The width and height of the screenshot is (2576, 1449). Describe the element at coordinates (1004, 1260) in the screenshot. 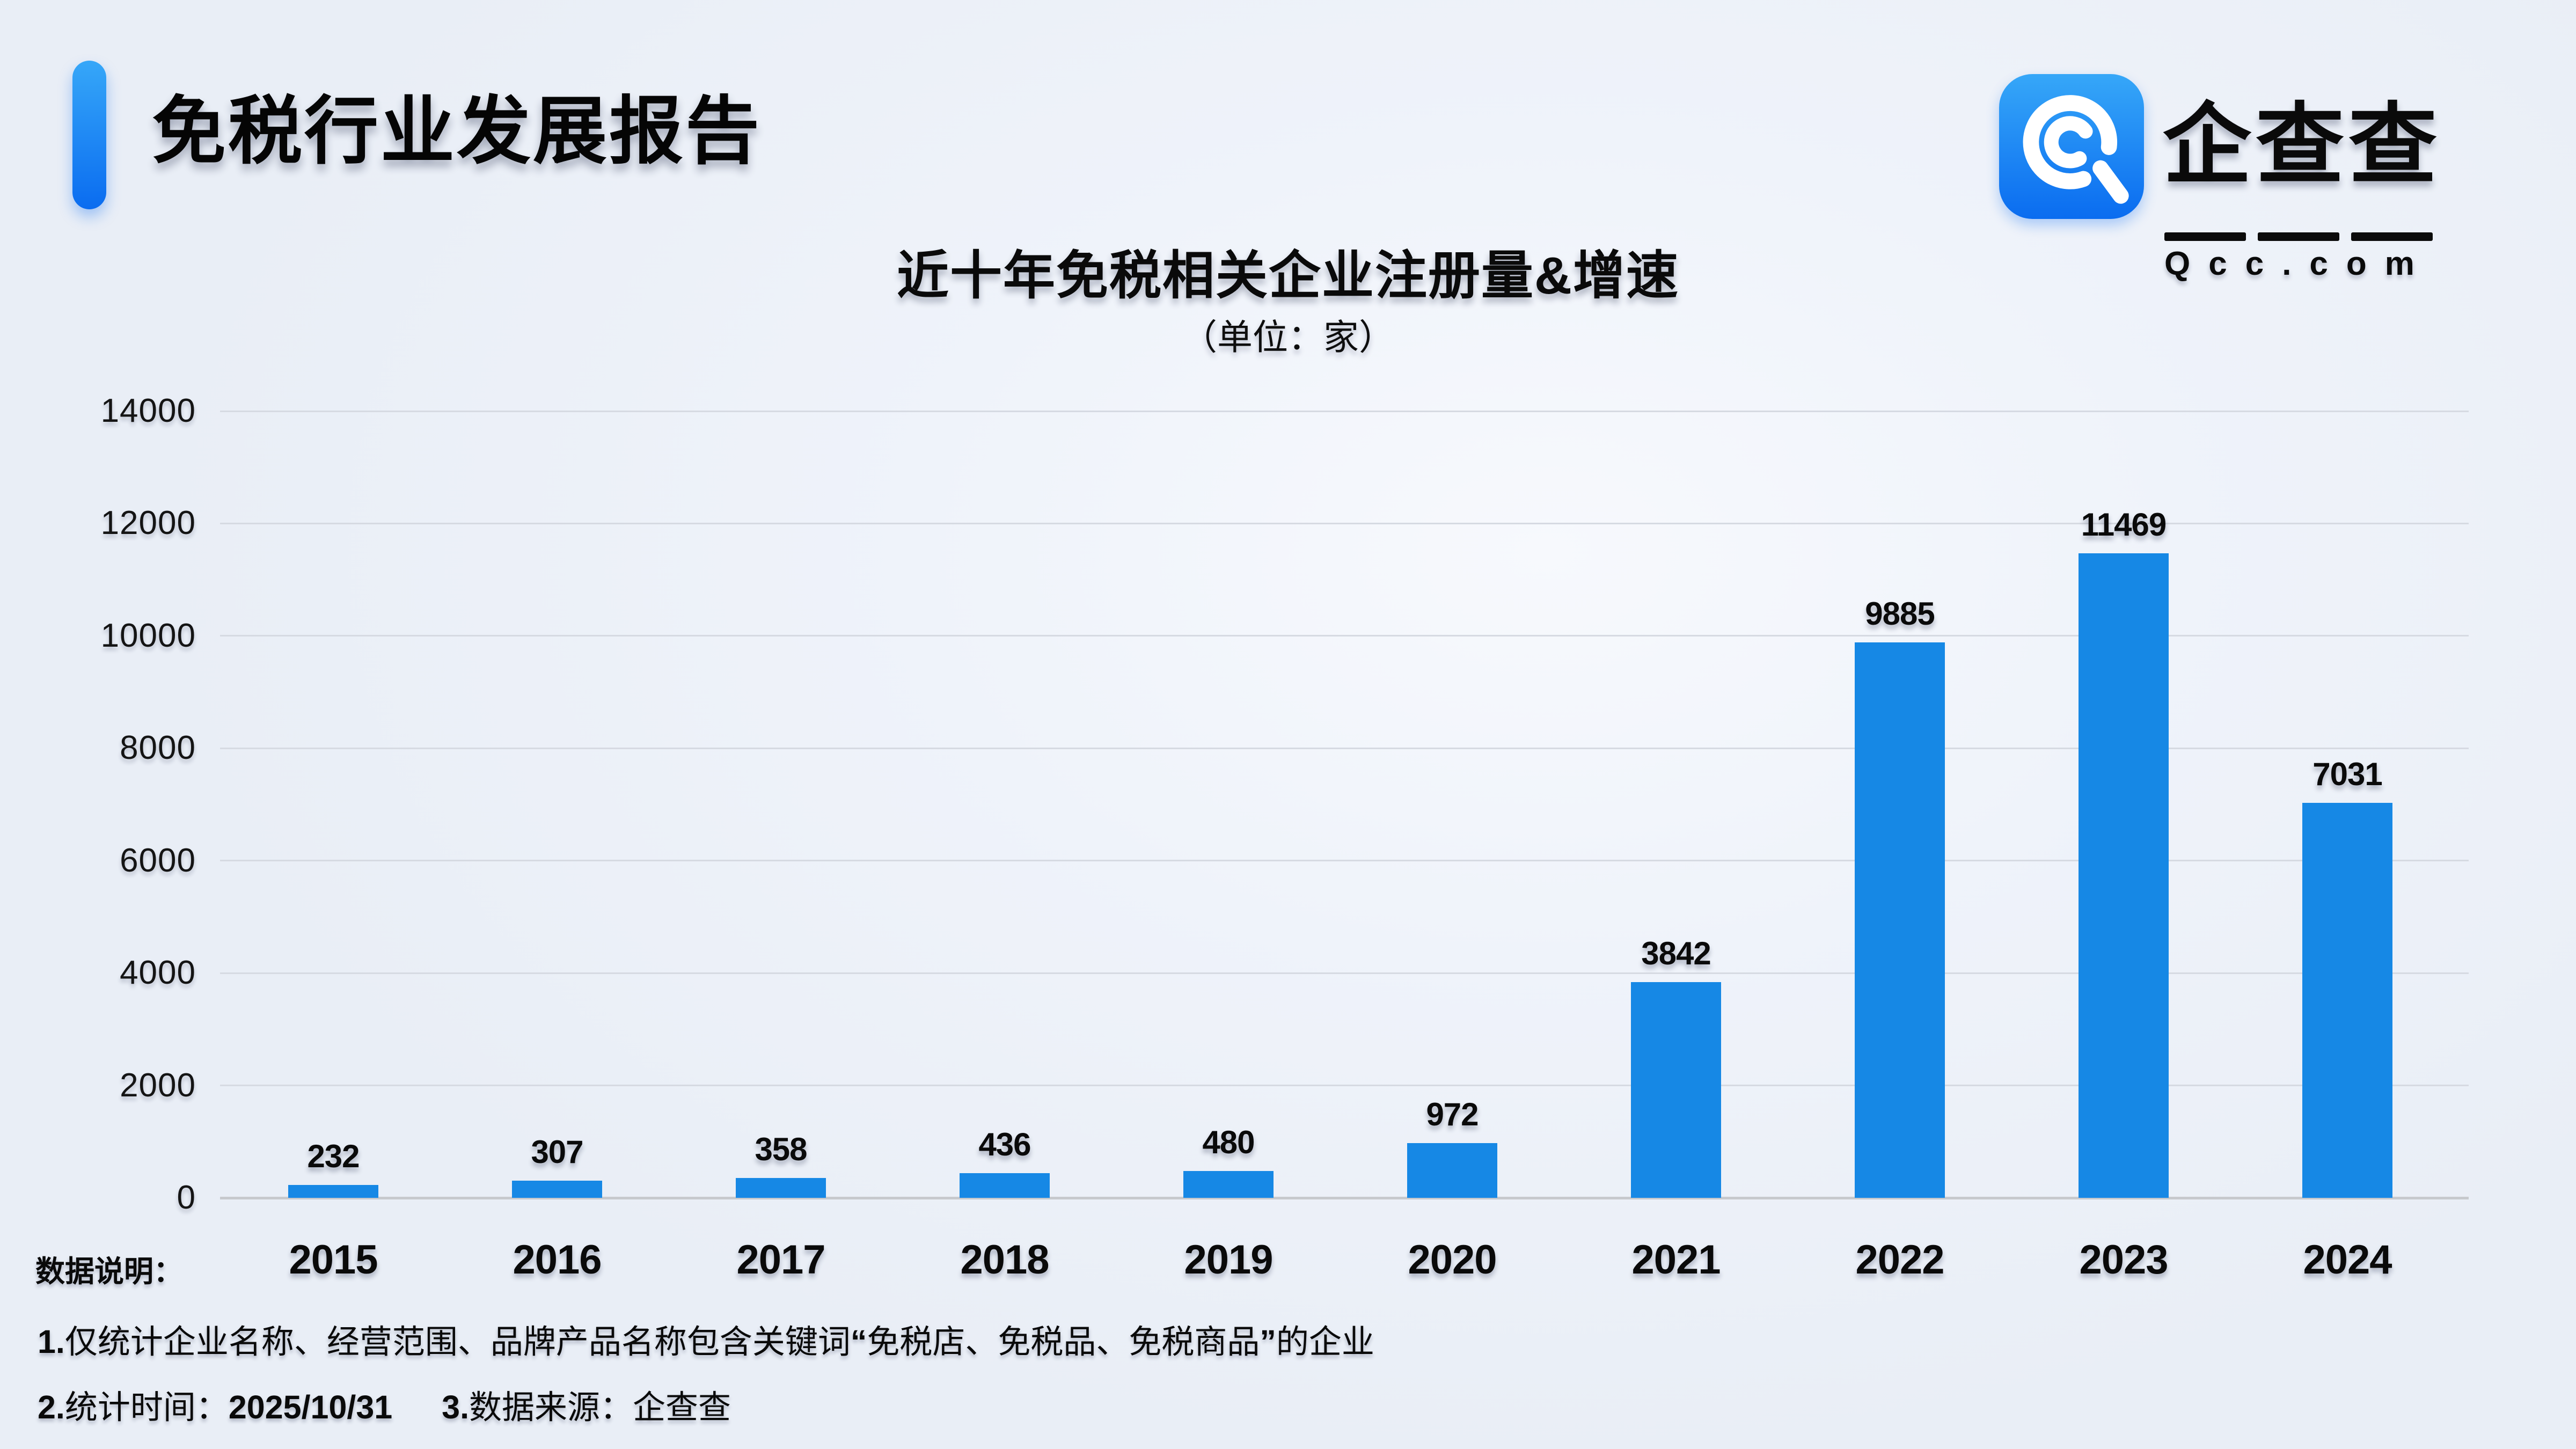

I see `x-axis-label-2018: 2018` at that location.